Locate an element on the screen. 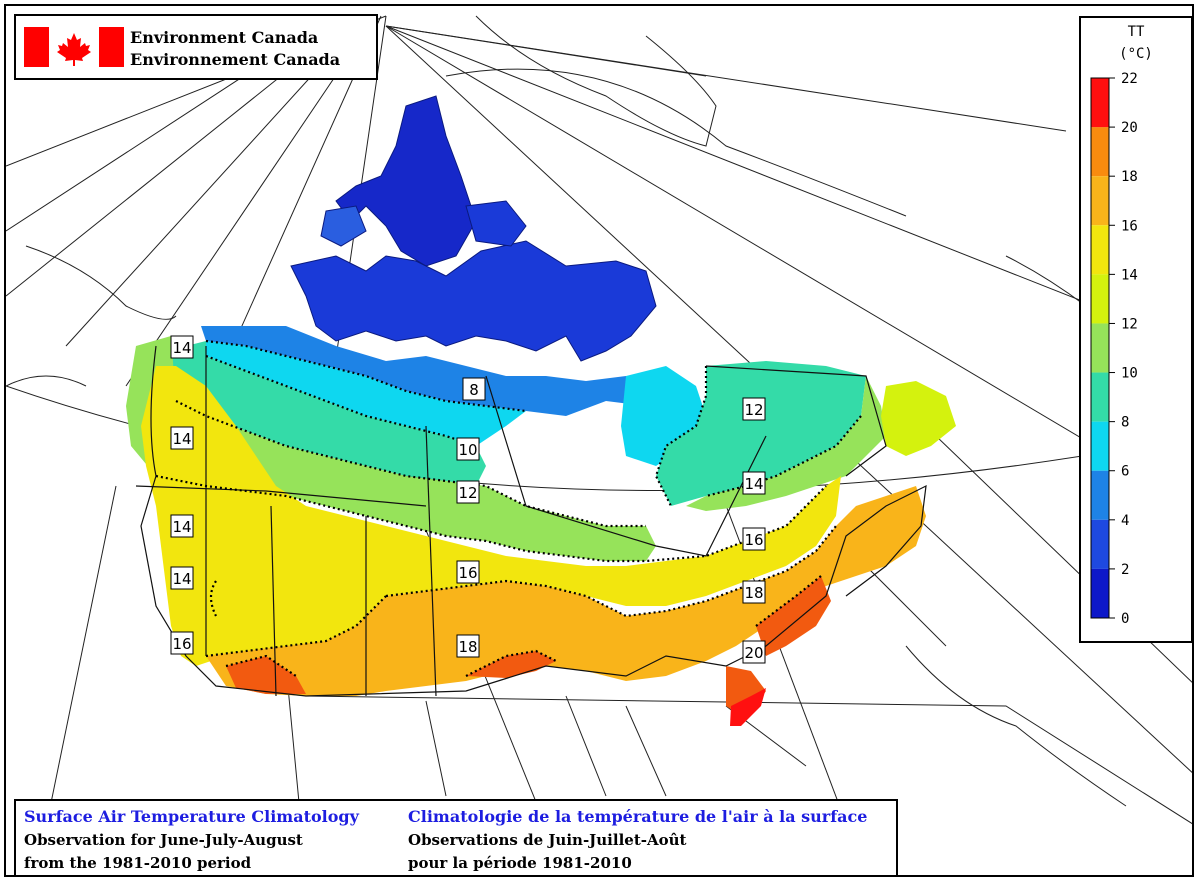  legend-tick-label: 4 is located at coordinates (1125, 521).